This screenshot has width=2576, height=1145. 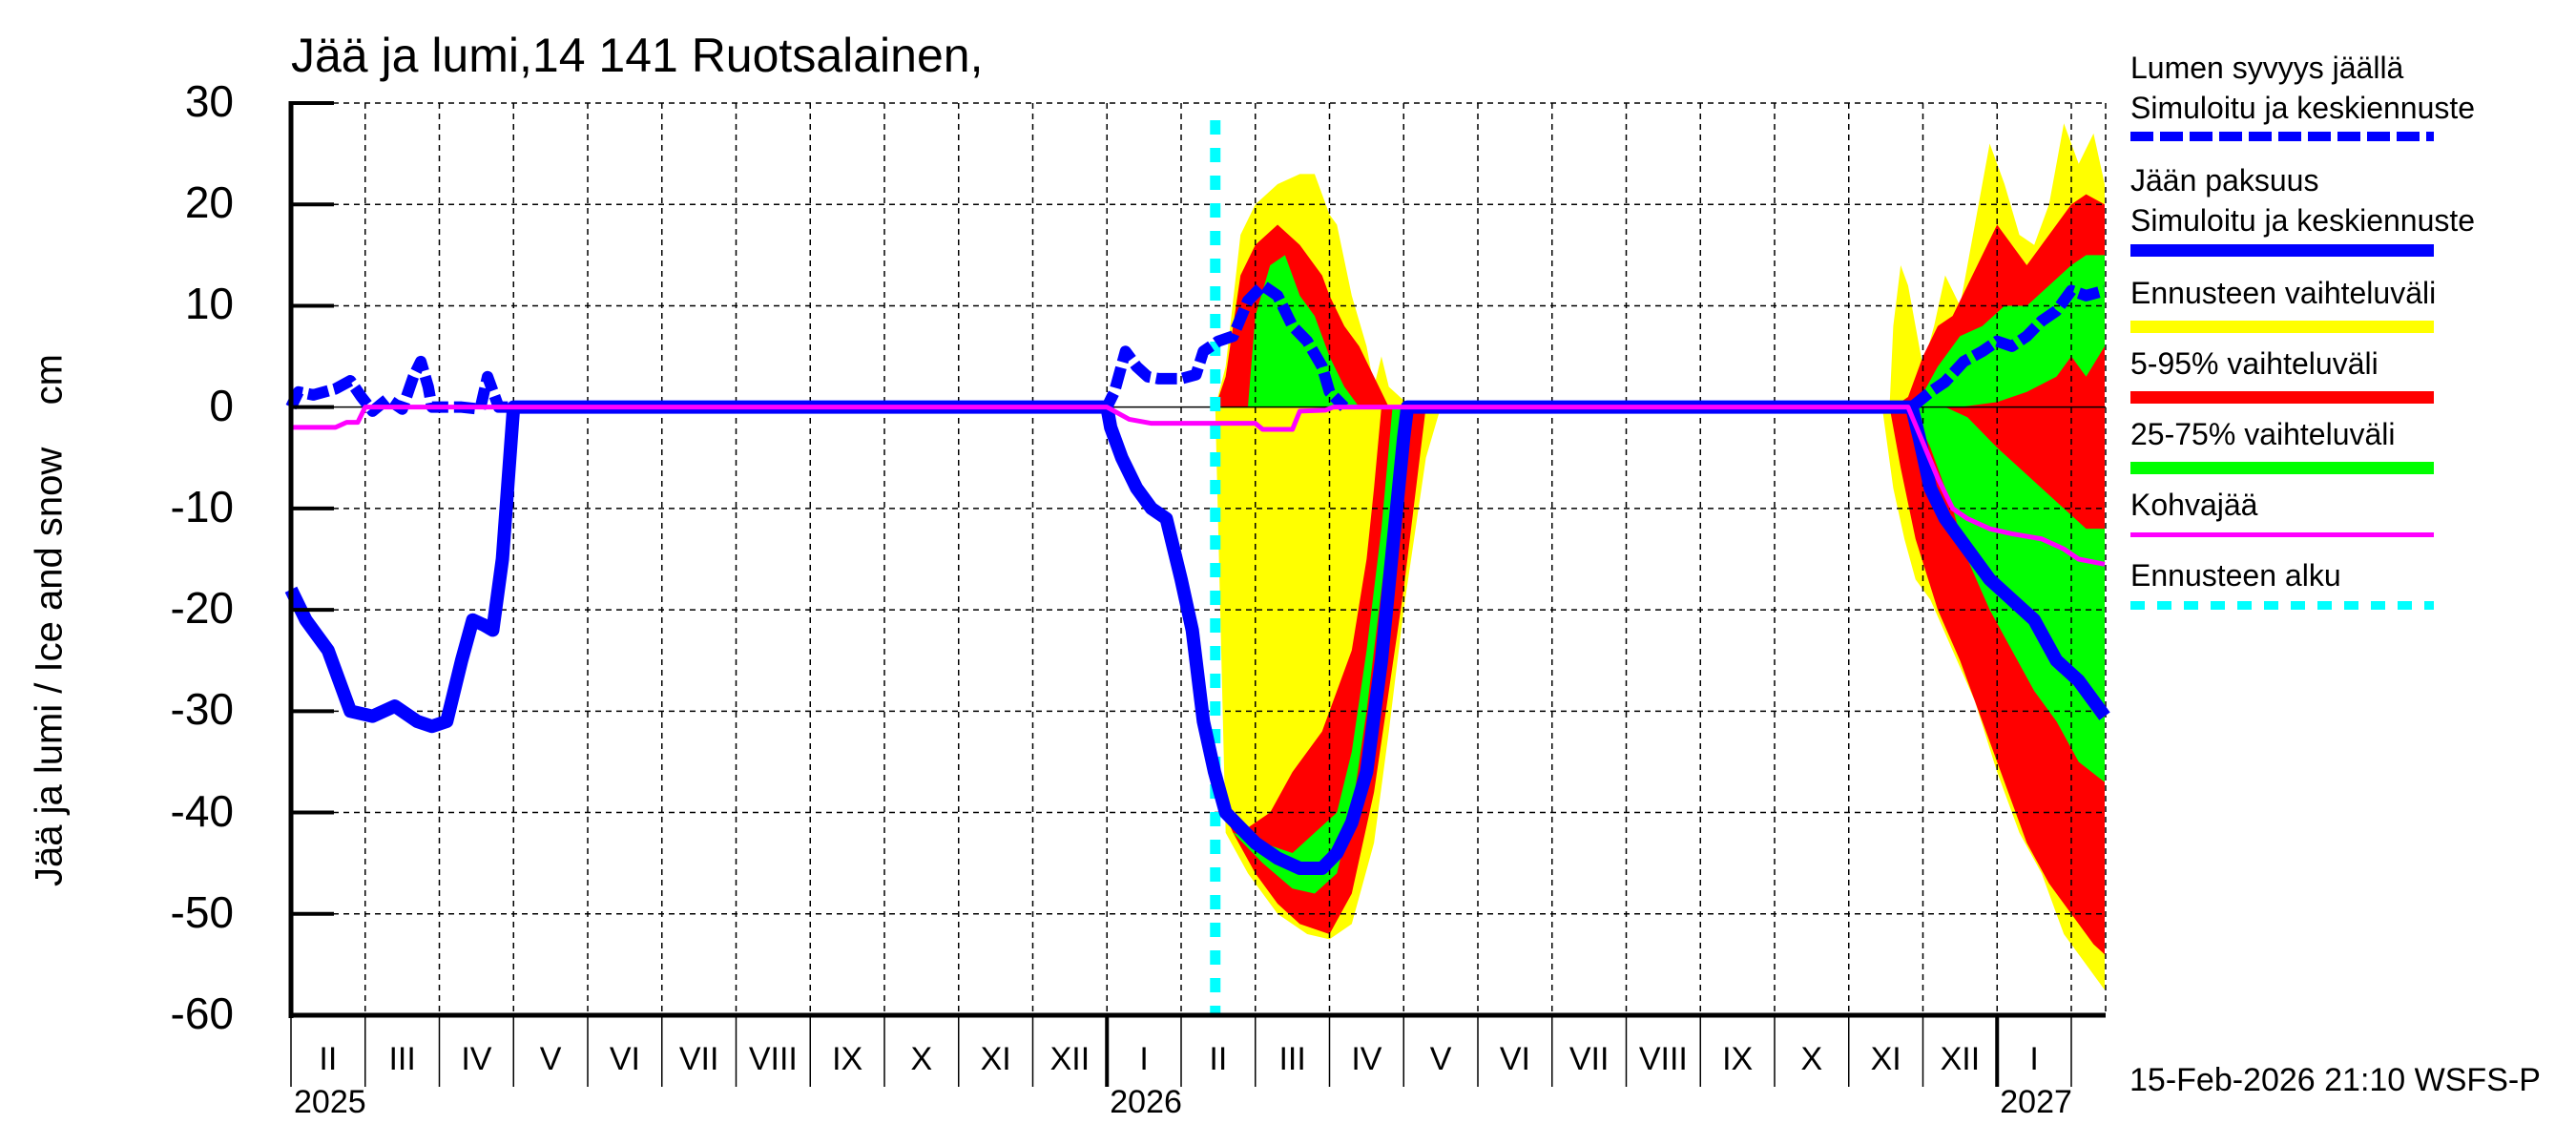 I want to click on legend-item-forecast-range: Ennusteen vaihteluväli, so click(x=2349, y=303).